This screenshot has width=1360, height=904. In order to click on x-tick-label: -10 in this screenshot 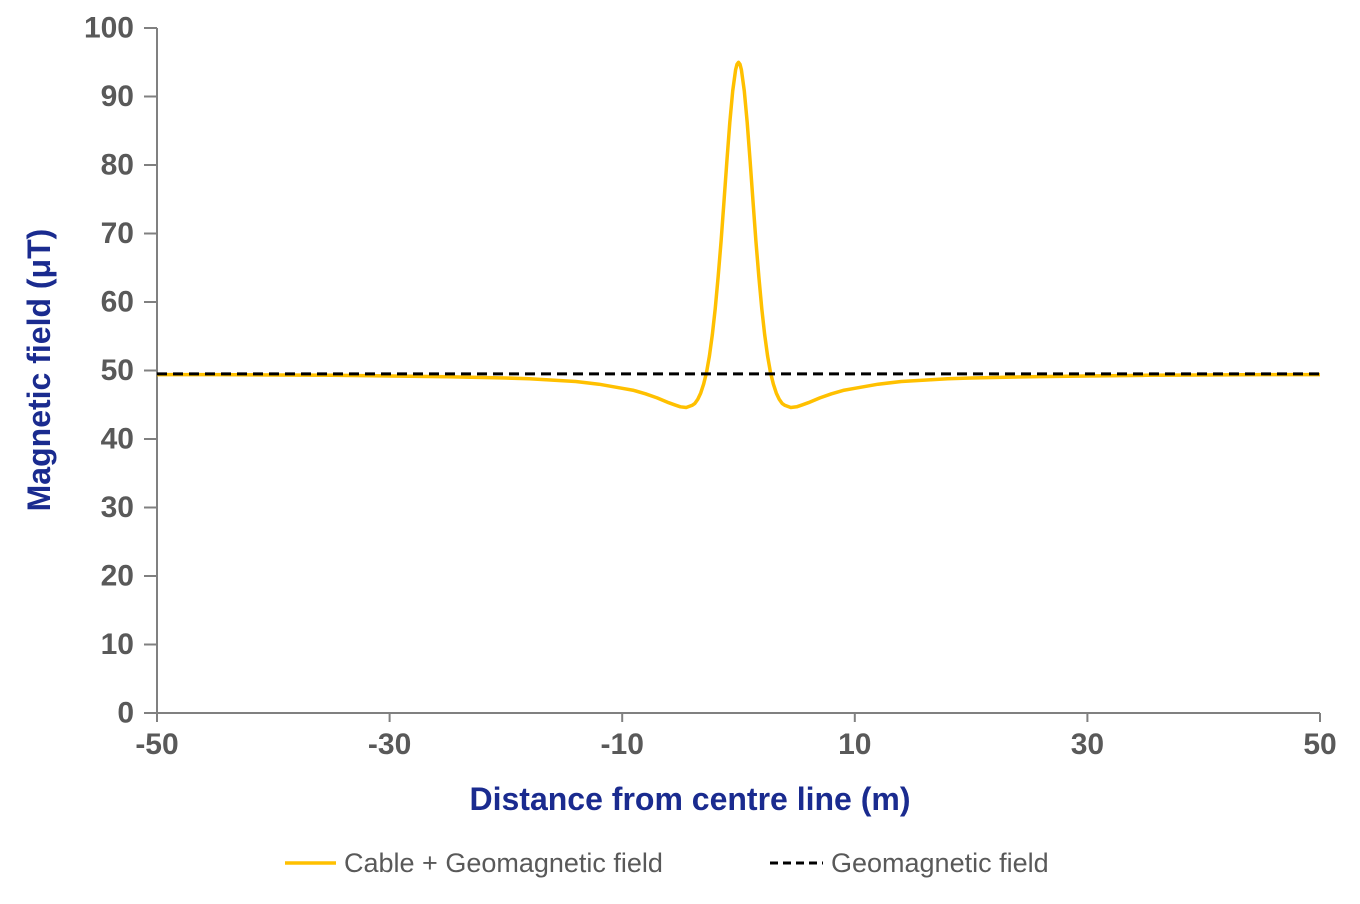, I will do `click(622, 744)`.